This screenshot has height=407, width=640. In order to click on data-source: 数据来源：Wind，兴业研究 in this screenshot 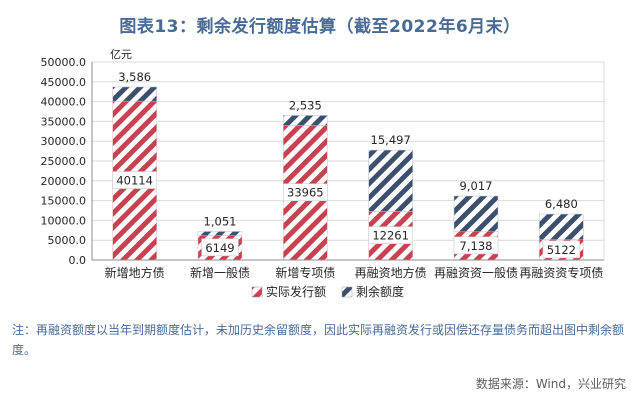, I will do `click(550, 384)`.